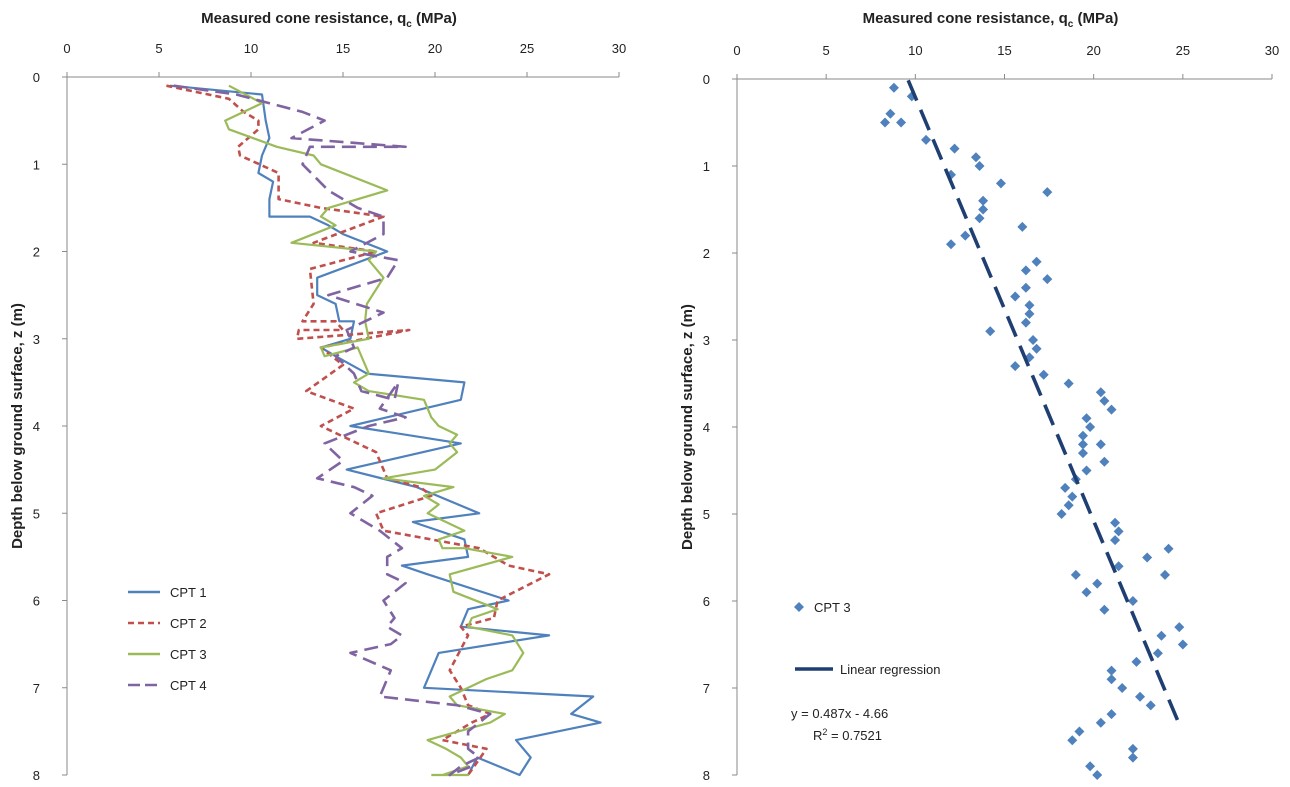 The width and height of the screenshot is (1290, 787). What do you see at coordinates (36, 775) in the screenshot?
I see `y-tick-label: 8` at bounding box center [36, 775].